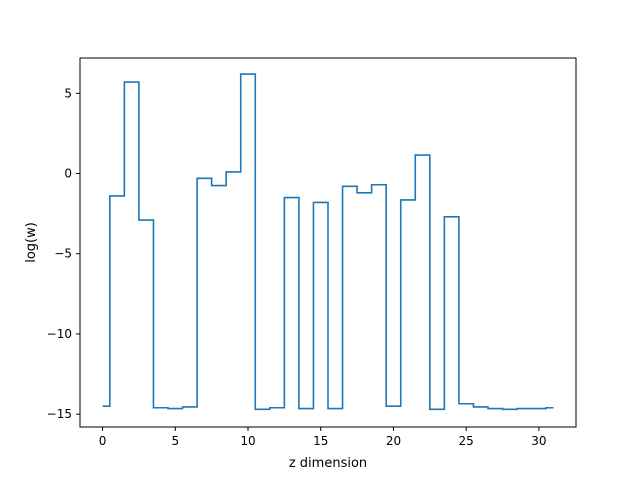 The height and width of the screenshot is (480, 640). What do you see at coordinates (68, 93) in the screenshot?
I see `y-tick-label: 5` at bounding box center [68, 93].